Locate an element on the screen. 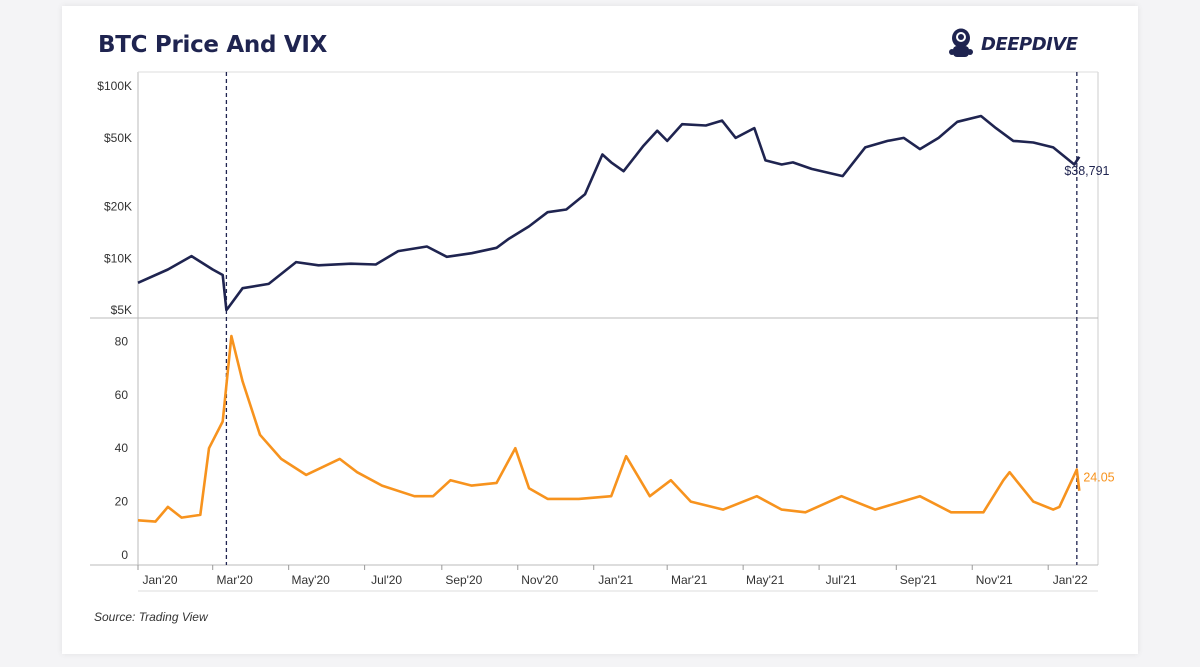  btc-y-tick-label: $20K is located at coordinates (118, 206).